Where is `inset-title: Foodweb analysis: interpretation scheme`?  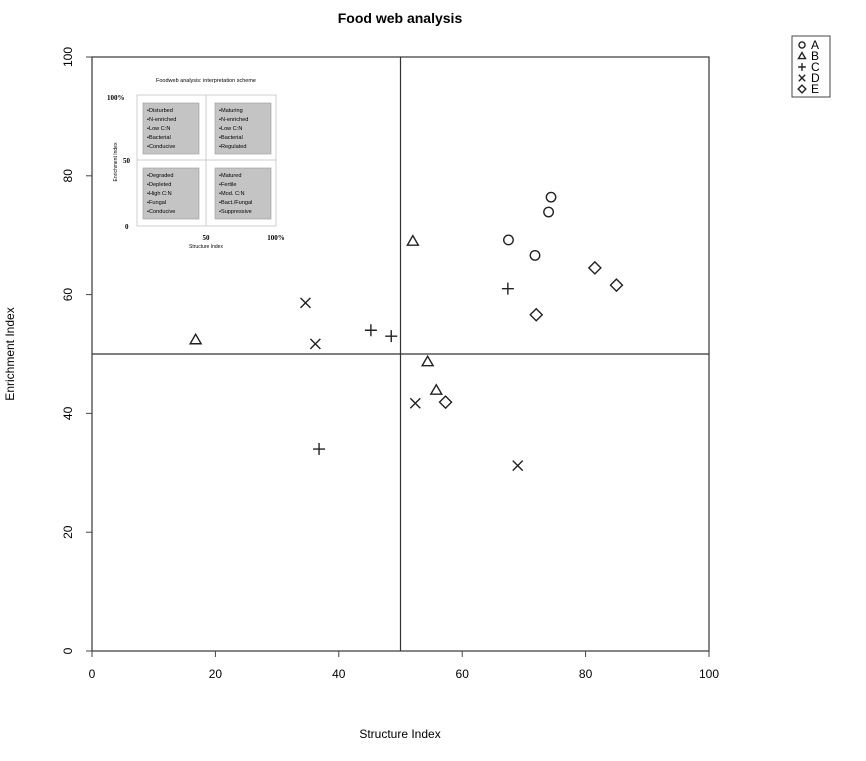
inset-title: Foodweb analysis: interpretation scheme is located at coordinates (206, 81).